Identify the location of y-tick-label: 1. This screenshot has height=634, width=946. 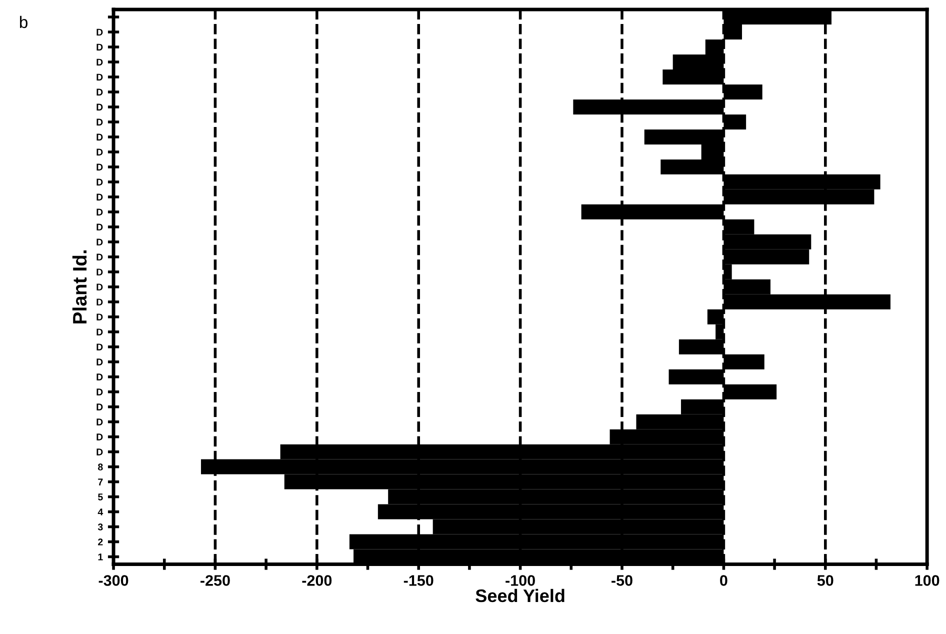
(100, 557).